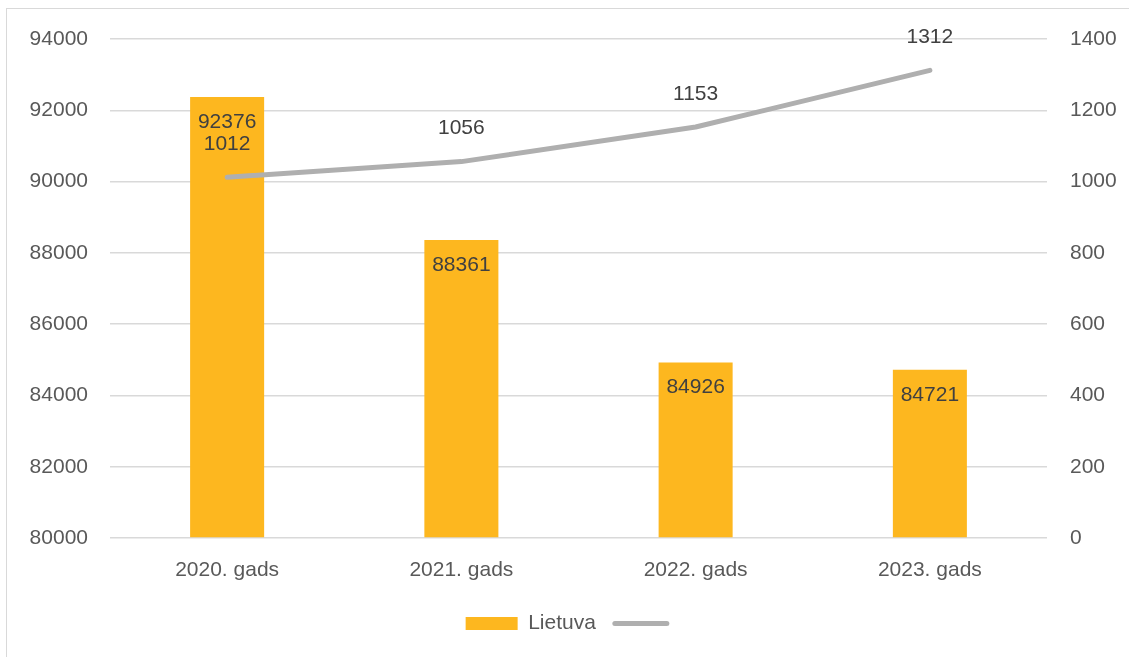  What do you see at coordinates (58, 251) in the screenshot?
I see `y-tick-label: 88000` at bounding box center [58, 251].